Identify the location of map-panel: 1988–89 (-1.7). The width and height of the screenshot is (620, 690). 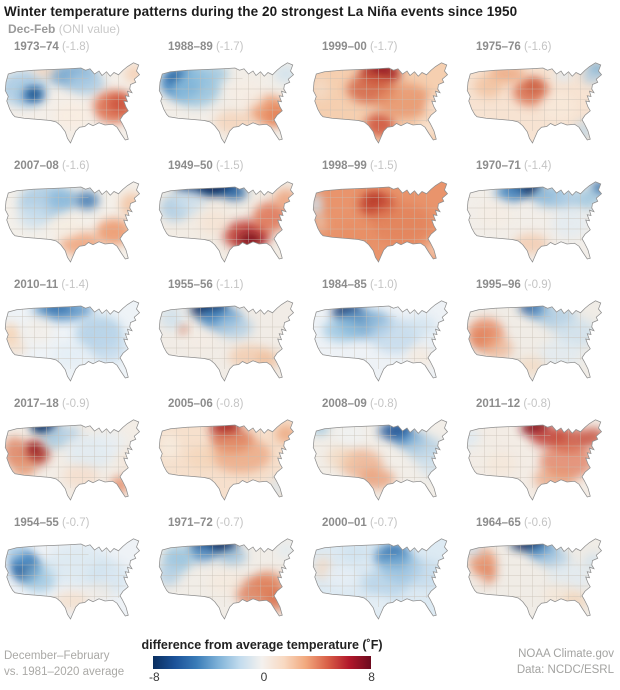
(233, 99).